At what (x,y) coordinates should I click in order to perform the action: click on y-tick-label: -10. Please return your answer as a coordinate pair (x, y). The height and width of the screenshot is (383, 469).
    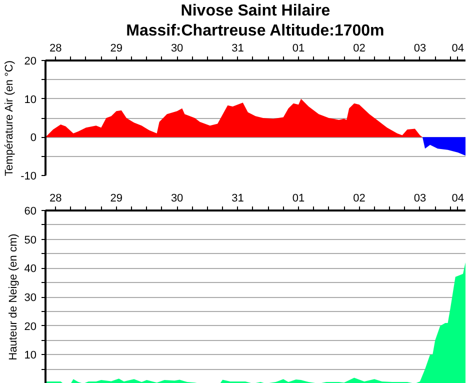
    Looking at the image, I should click on (28, 176).